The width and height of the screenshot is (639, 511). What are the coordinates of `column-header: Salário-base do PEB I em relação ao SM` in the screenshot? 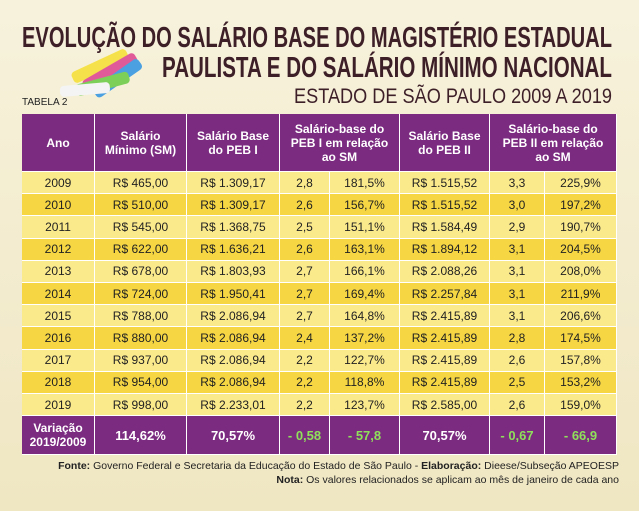 It's located at (340, 143).